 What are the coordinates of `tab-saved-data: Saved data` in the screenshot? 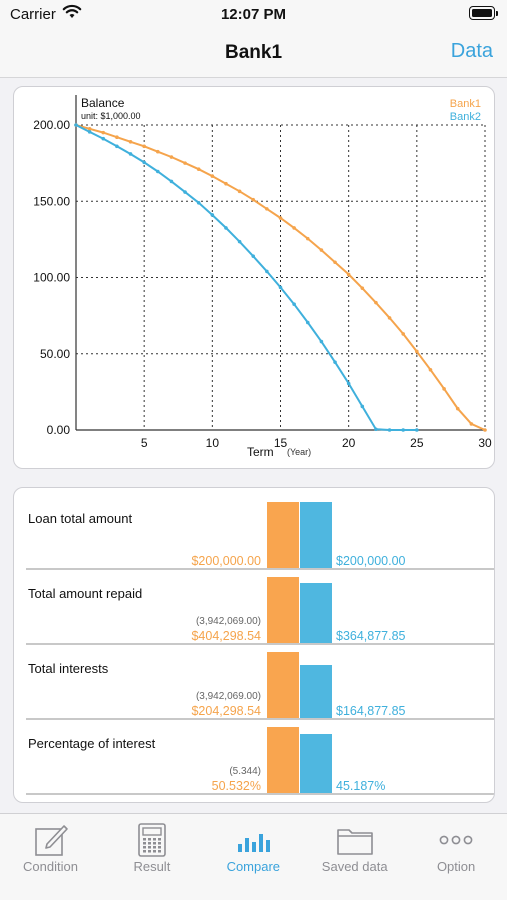 It's located at (354, 857).